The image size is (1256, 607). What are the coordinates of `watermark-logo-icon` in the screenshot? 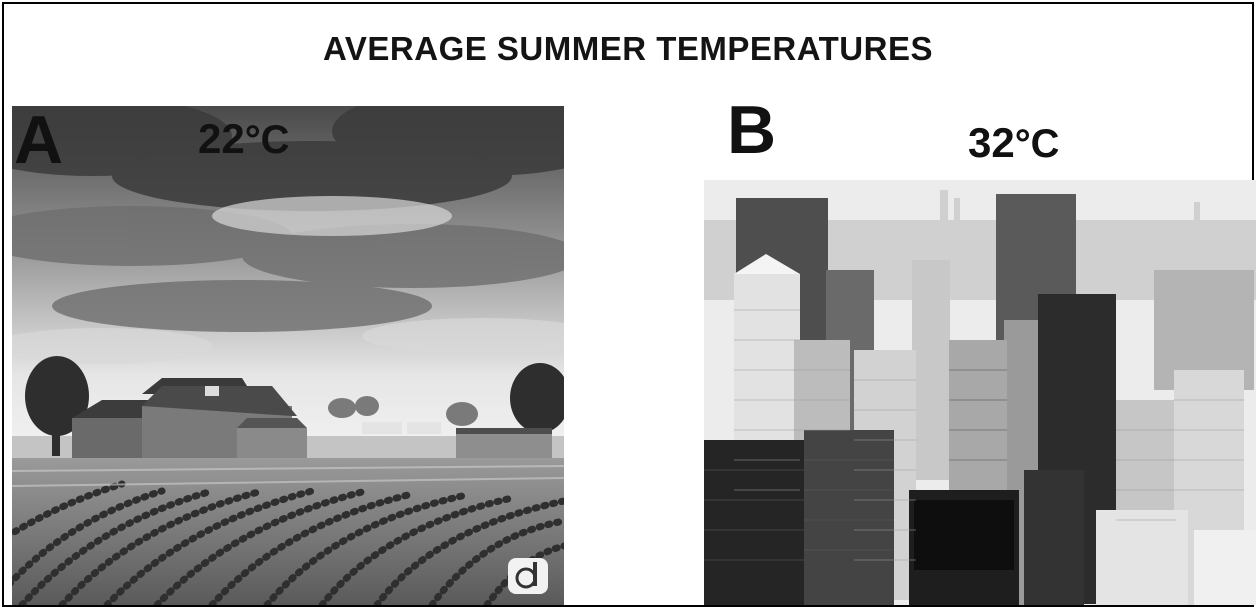 It's located at (528, 576).